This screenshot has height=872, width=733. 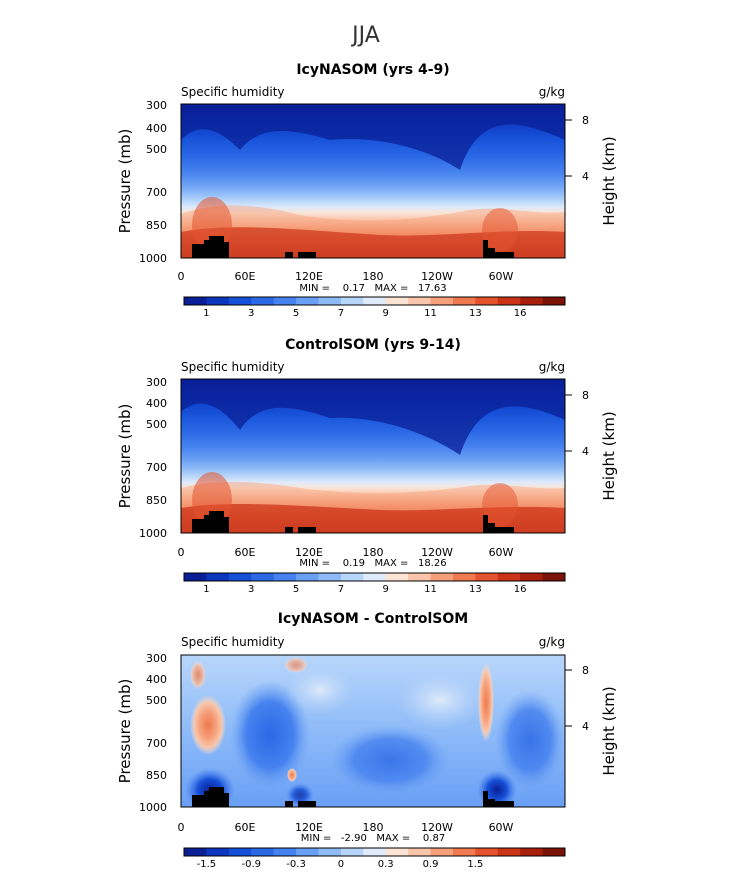 What do you see at coordinates (251, 864) in the screenshot?
I see `colorbar-label: -0.9` at bounding box center [251, 864].